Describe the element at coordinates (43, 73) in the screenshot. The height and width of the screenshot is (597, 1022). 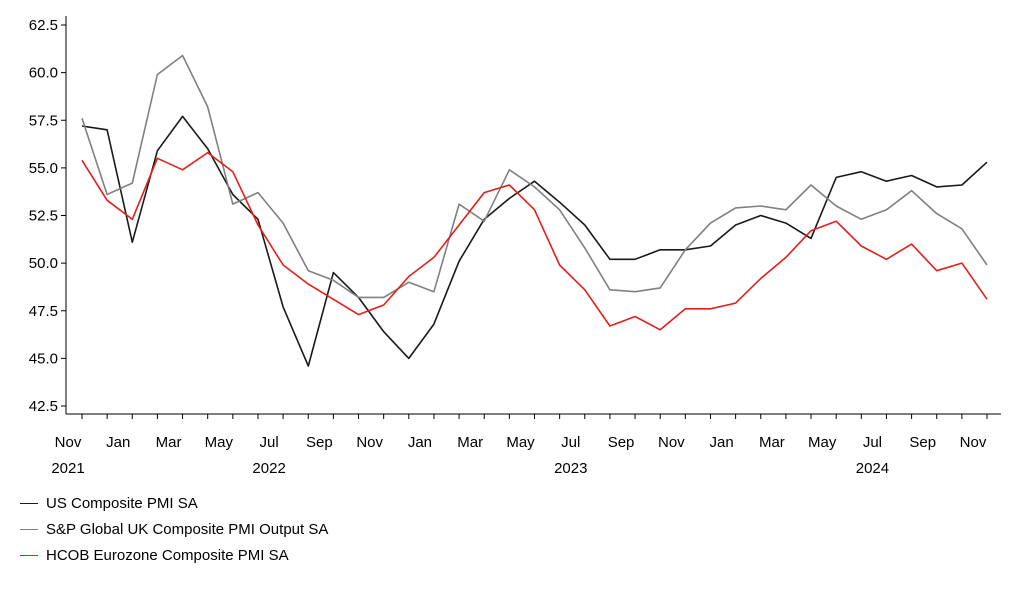
I see `y-tick-label: 60.0` at that location.